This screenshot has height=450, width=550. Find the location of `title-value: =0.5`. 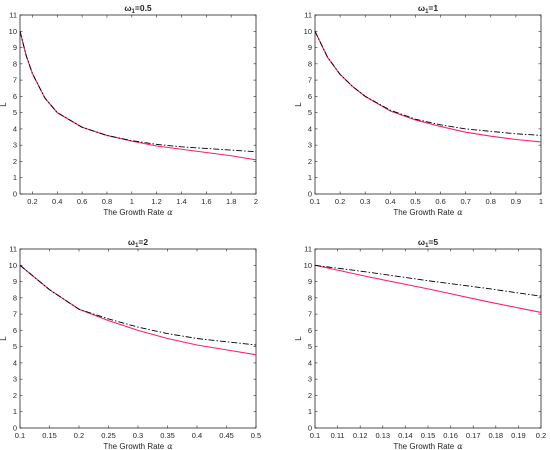

title-value: =0.5 is located at coordinates (143, 8).